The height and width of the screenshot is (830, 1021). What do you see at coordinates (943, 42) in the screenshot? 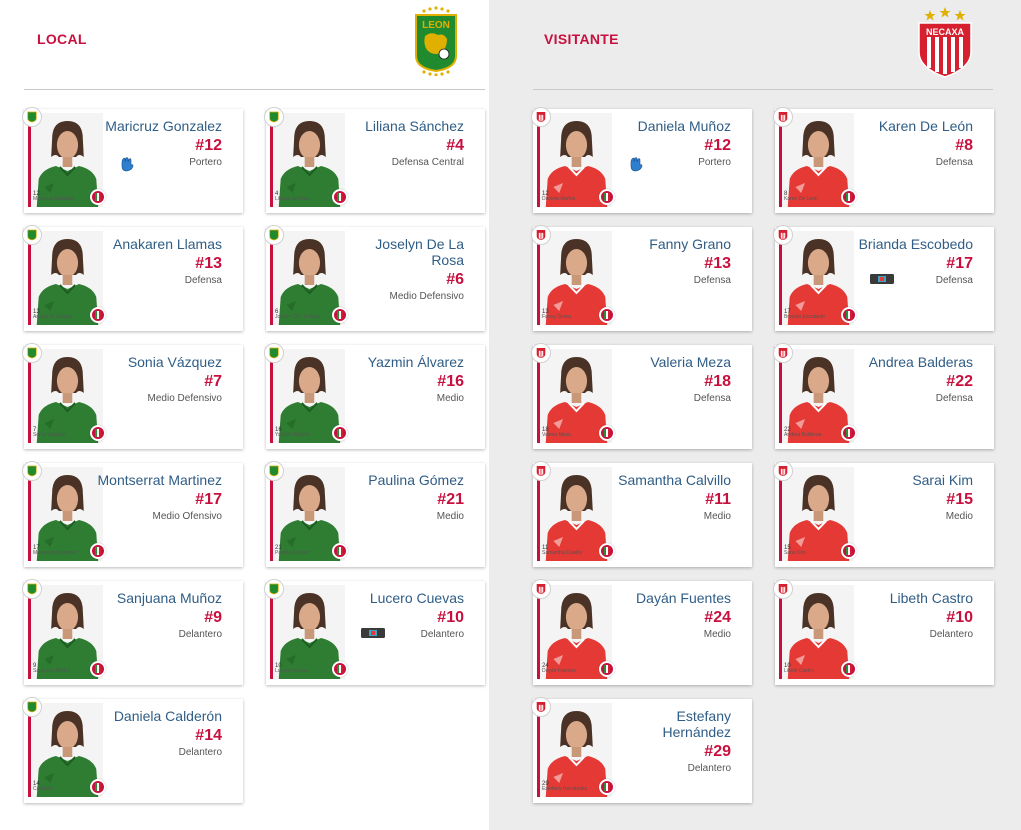
I see `necaxa-crest-icon: NECAXA` at bounding box center [943, 42].